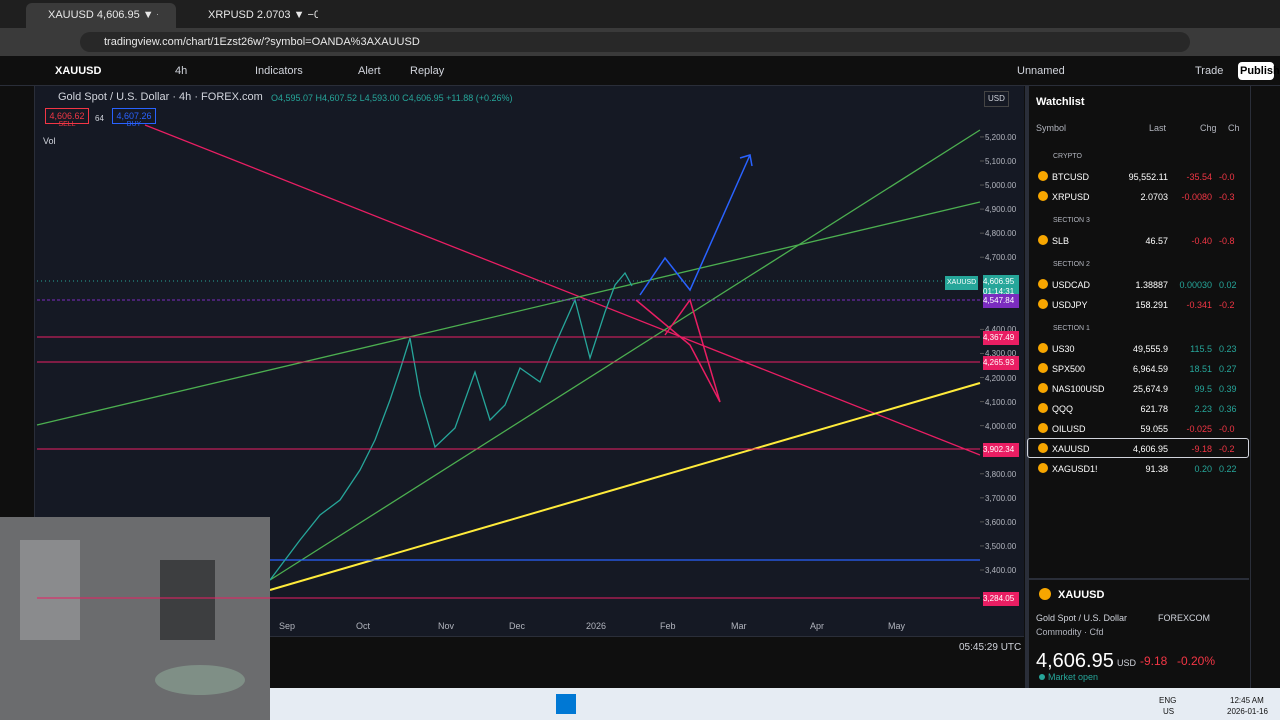 Image resolution: width=1280 pixels, height=720 pixels. Describe the element at coordinates (1234, 128) in the screenshot. I see `column-header: Ch` at that location.